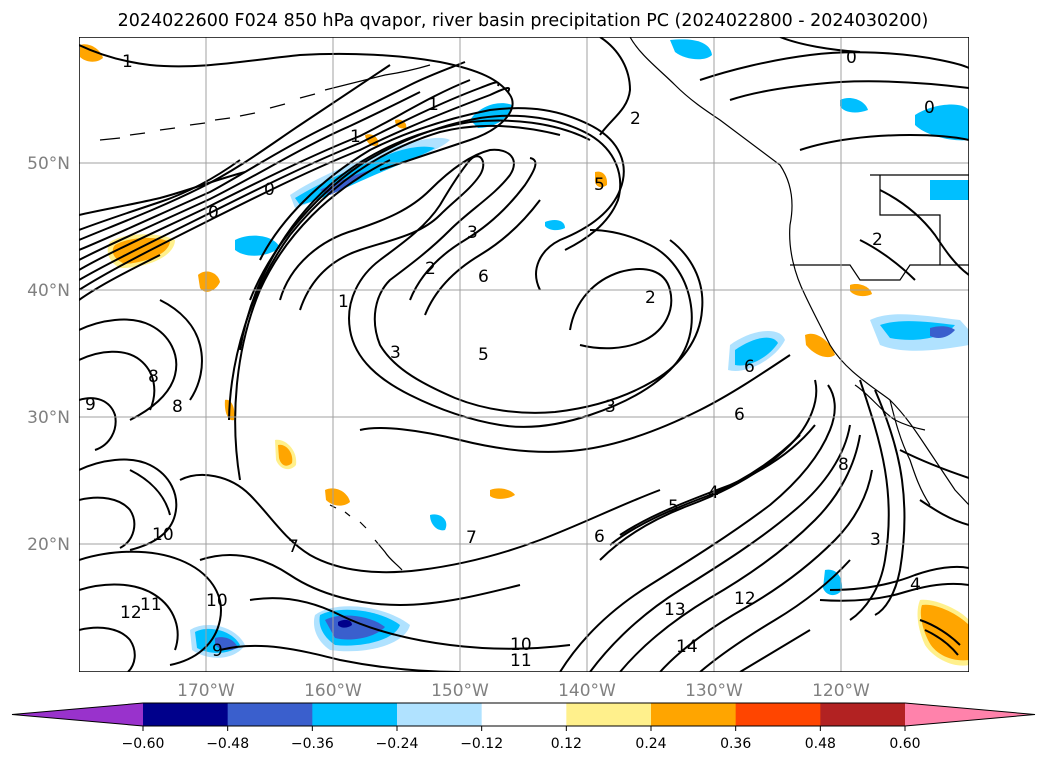 The width and height of the screenshot is (1047, 765). What do you see at coordinates (77, 714) in the screenshot?
I see `colorbar-extend-low` at bounding box center [77, 714].